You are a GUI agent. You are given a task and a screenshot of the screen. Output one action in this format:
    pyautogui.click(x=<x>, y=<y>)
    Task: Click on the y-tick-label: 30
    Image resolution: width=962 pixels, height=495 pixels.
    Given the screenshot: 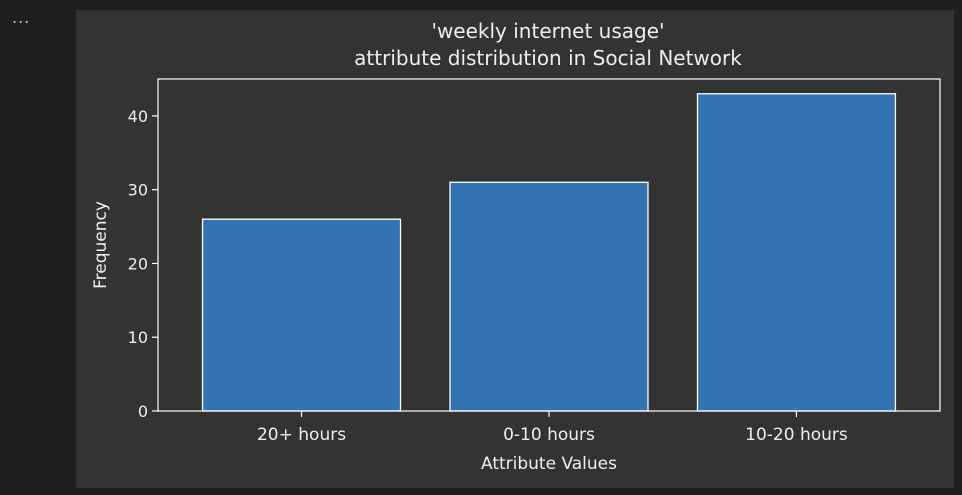 What is the action you would take?
    pyautogui.click(x=138, y=190)
    